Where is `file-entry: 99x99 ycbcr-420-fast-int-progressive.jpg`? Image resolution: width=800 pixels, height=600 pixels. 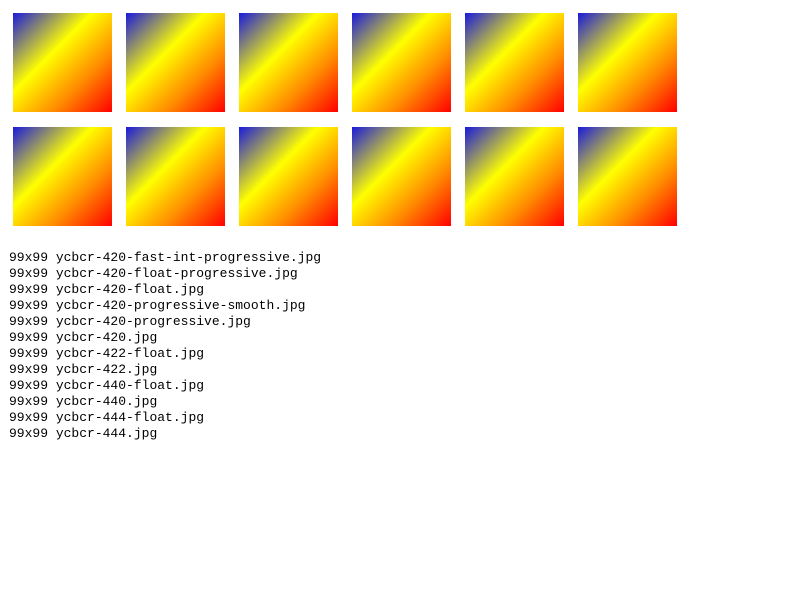
file-entry: 99x99 ycbcr-420-fast-int-progressive.jpg is located at coordinates (165, 258).